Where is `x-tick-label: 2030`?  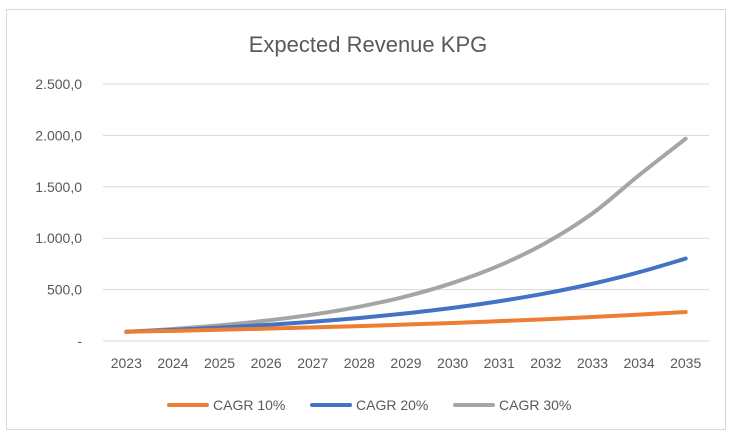 x-tick-label: 2030 is located at coordinates (452, 363).